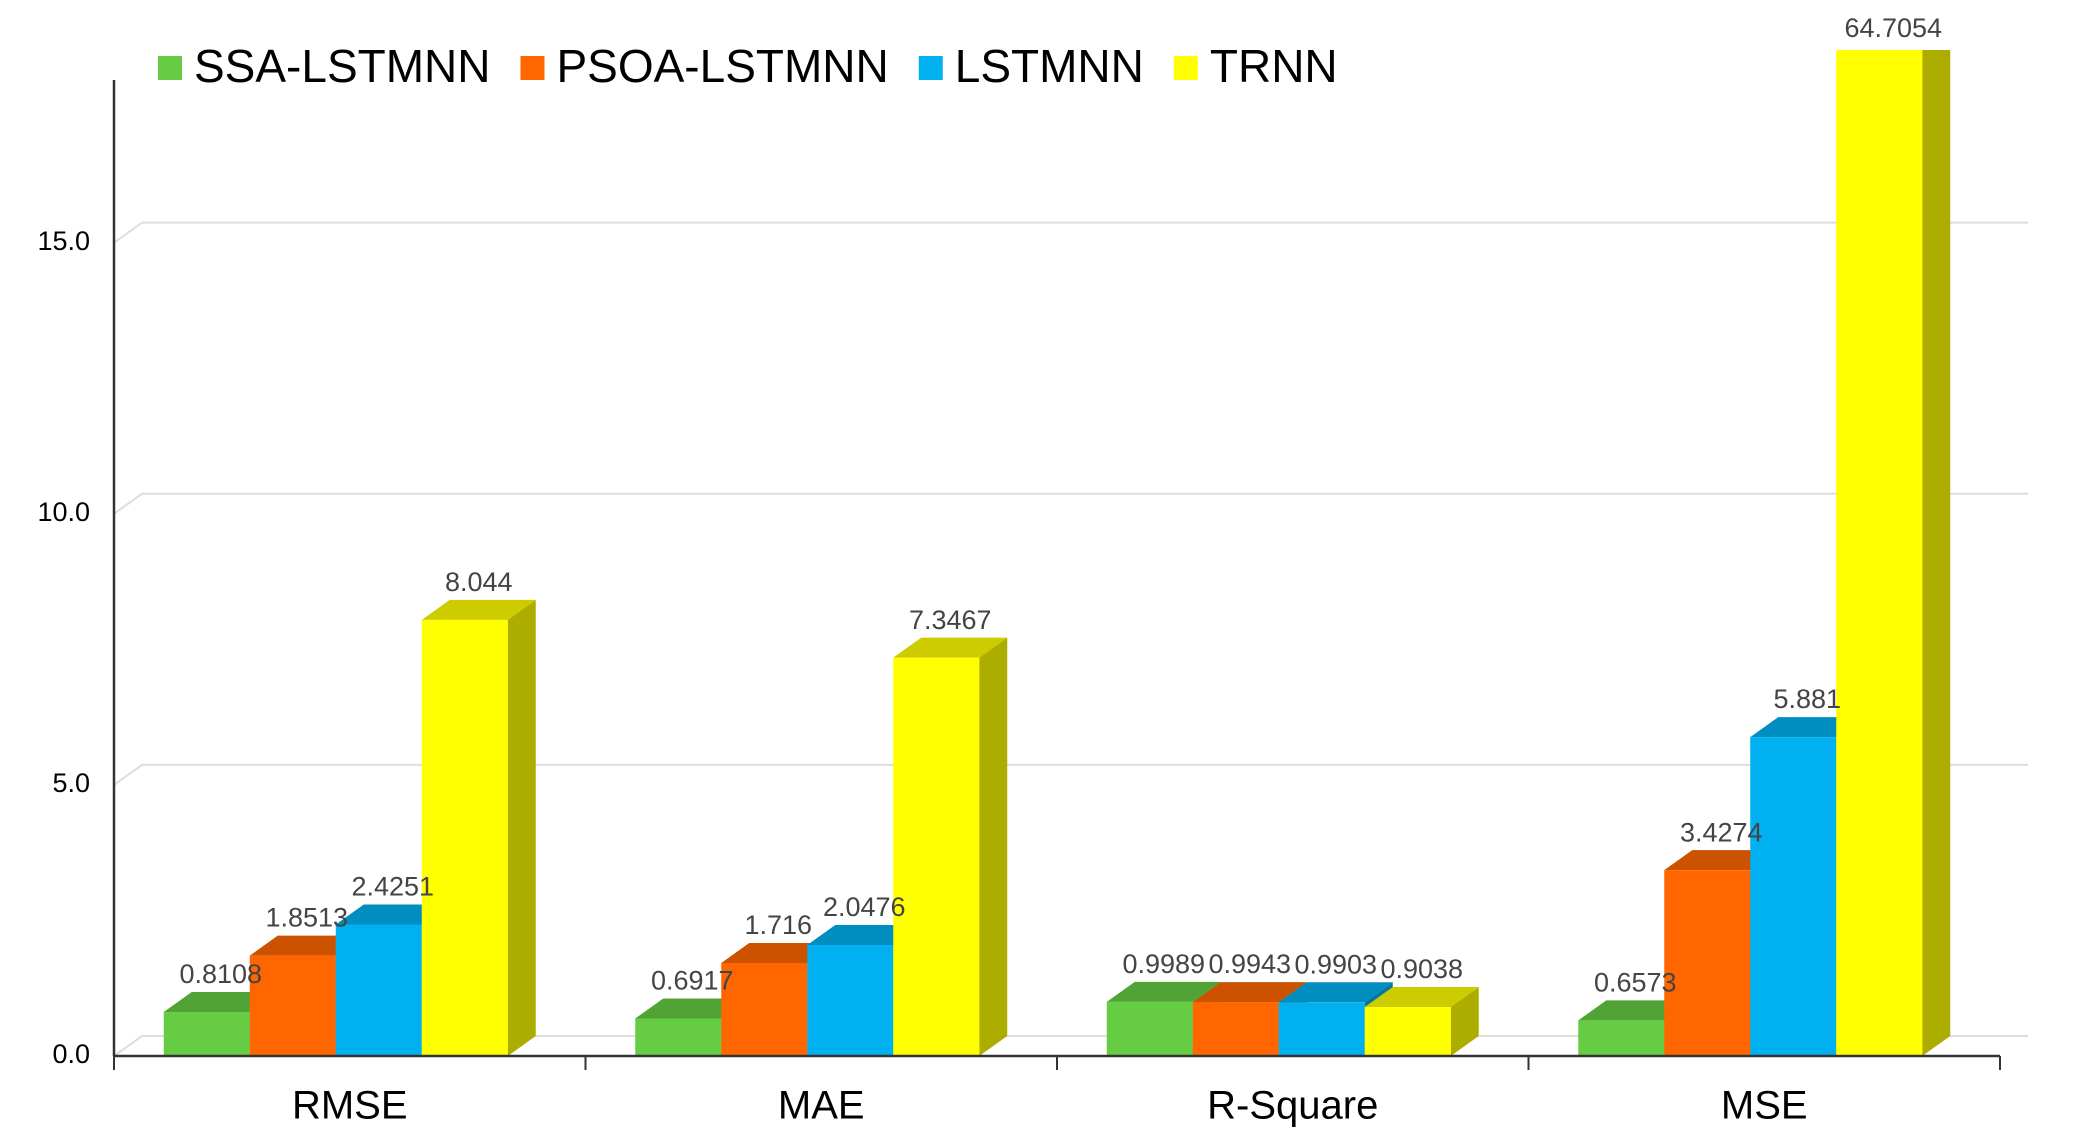  I want to click on x-tick-label: R-Square, so click(1292, 1106).